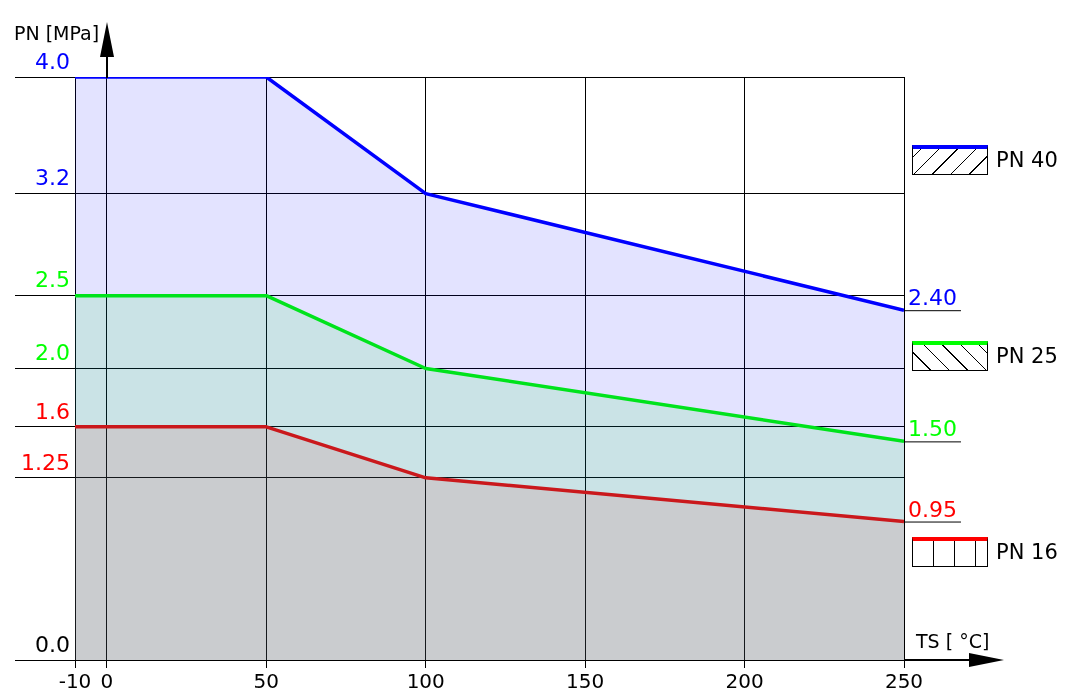 This screenshot has height=693, width=1080. What do you see at coordinates (932, 509) in the screenshot?
I see `data-label: 0.95` at bounding box center [932, 509].